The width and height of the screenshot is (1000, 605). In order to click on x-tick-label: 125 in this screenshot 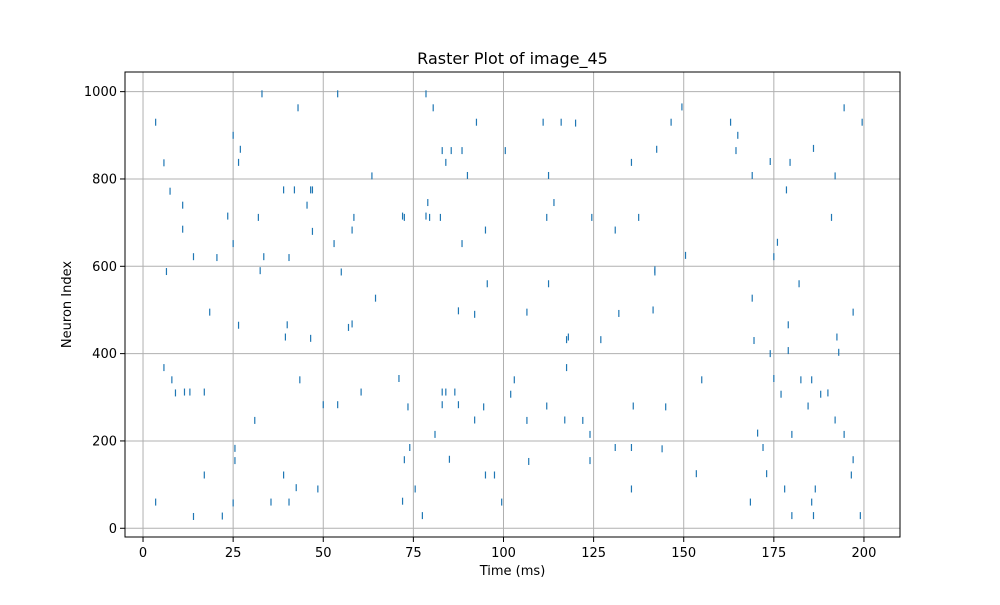, I will do `click(593, 553)`.